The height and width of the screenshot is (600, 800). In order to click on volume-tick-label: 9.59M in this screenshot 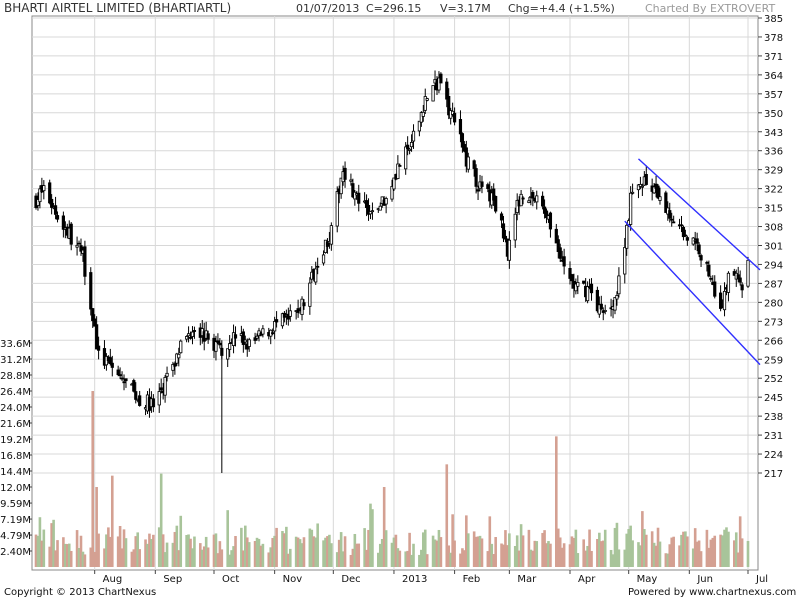, I will do `click(15, 504)`.